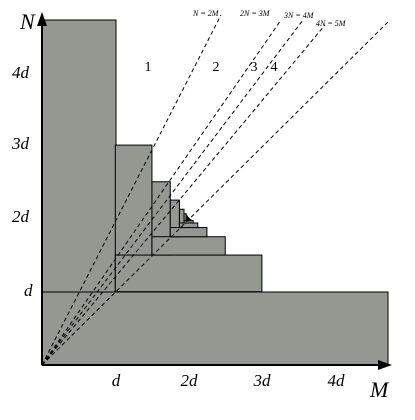 This screenshot has width=415, height=420. I want to click on y-tick-label: 2d, so click(21, 216).